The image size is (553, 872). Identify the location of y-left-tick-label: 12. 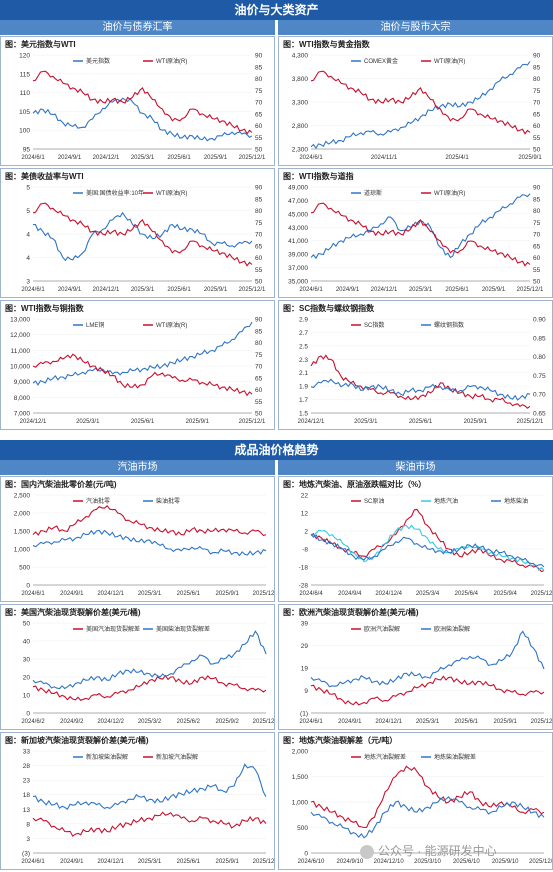
(305, 514).